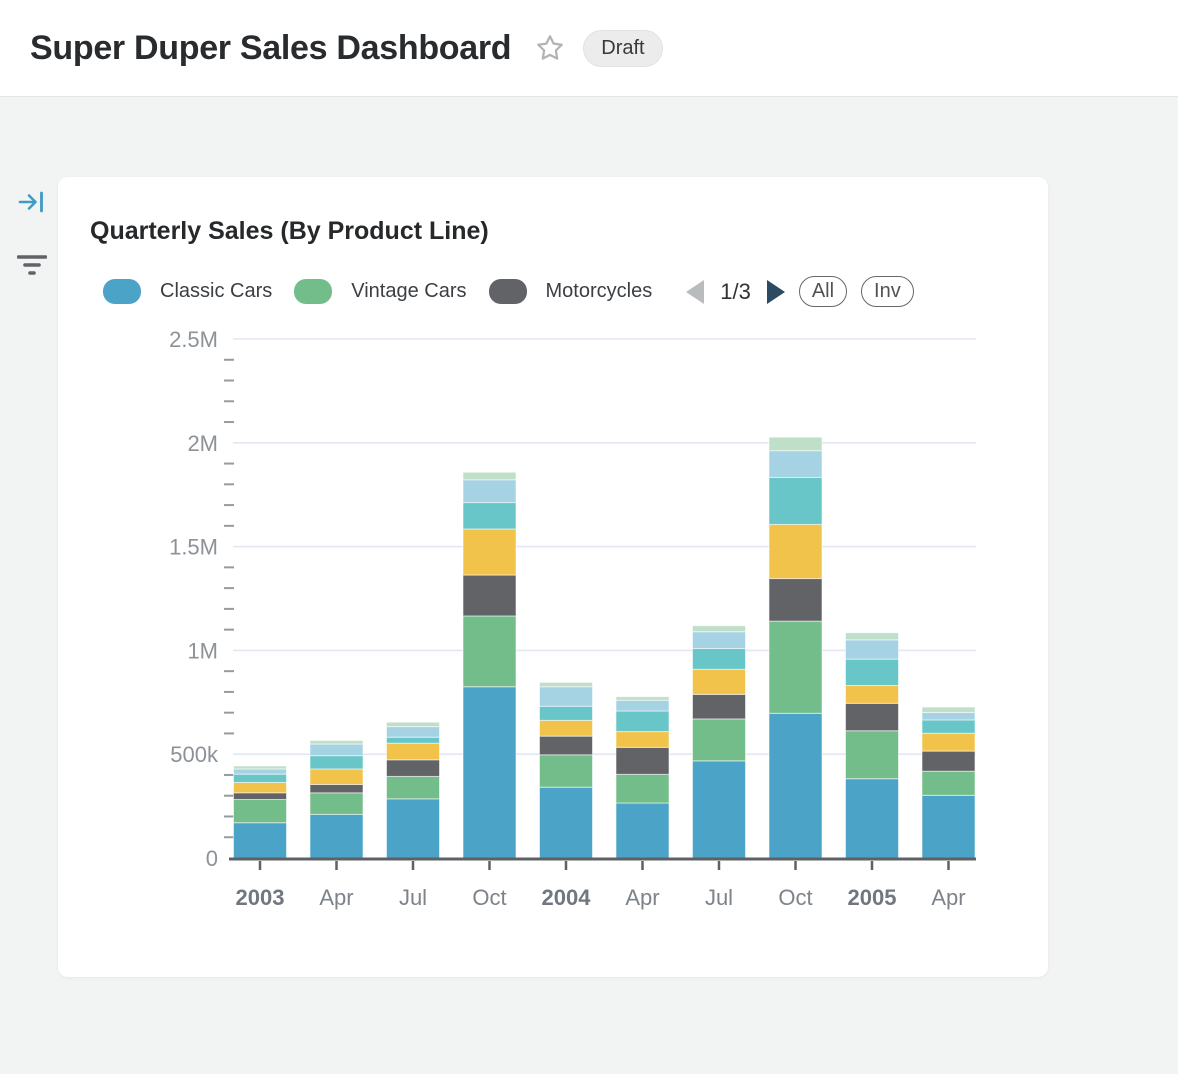 This screenshot has width=1178, height=1074. I want to click on bar-2003, so click(260, 812).